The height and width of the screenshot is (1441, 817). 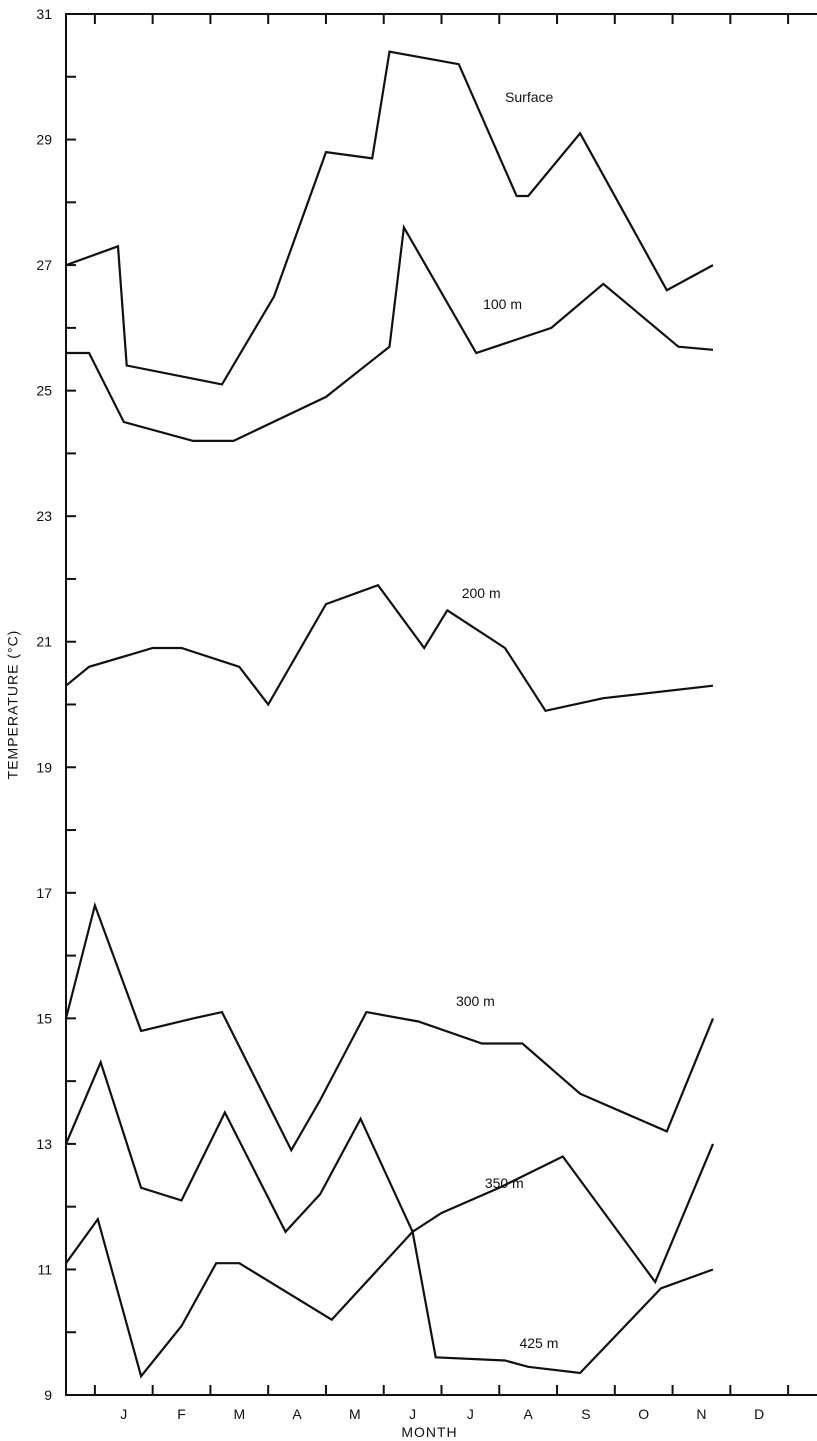 I want to click on series-line-425m, so click(x=389, y=1297).